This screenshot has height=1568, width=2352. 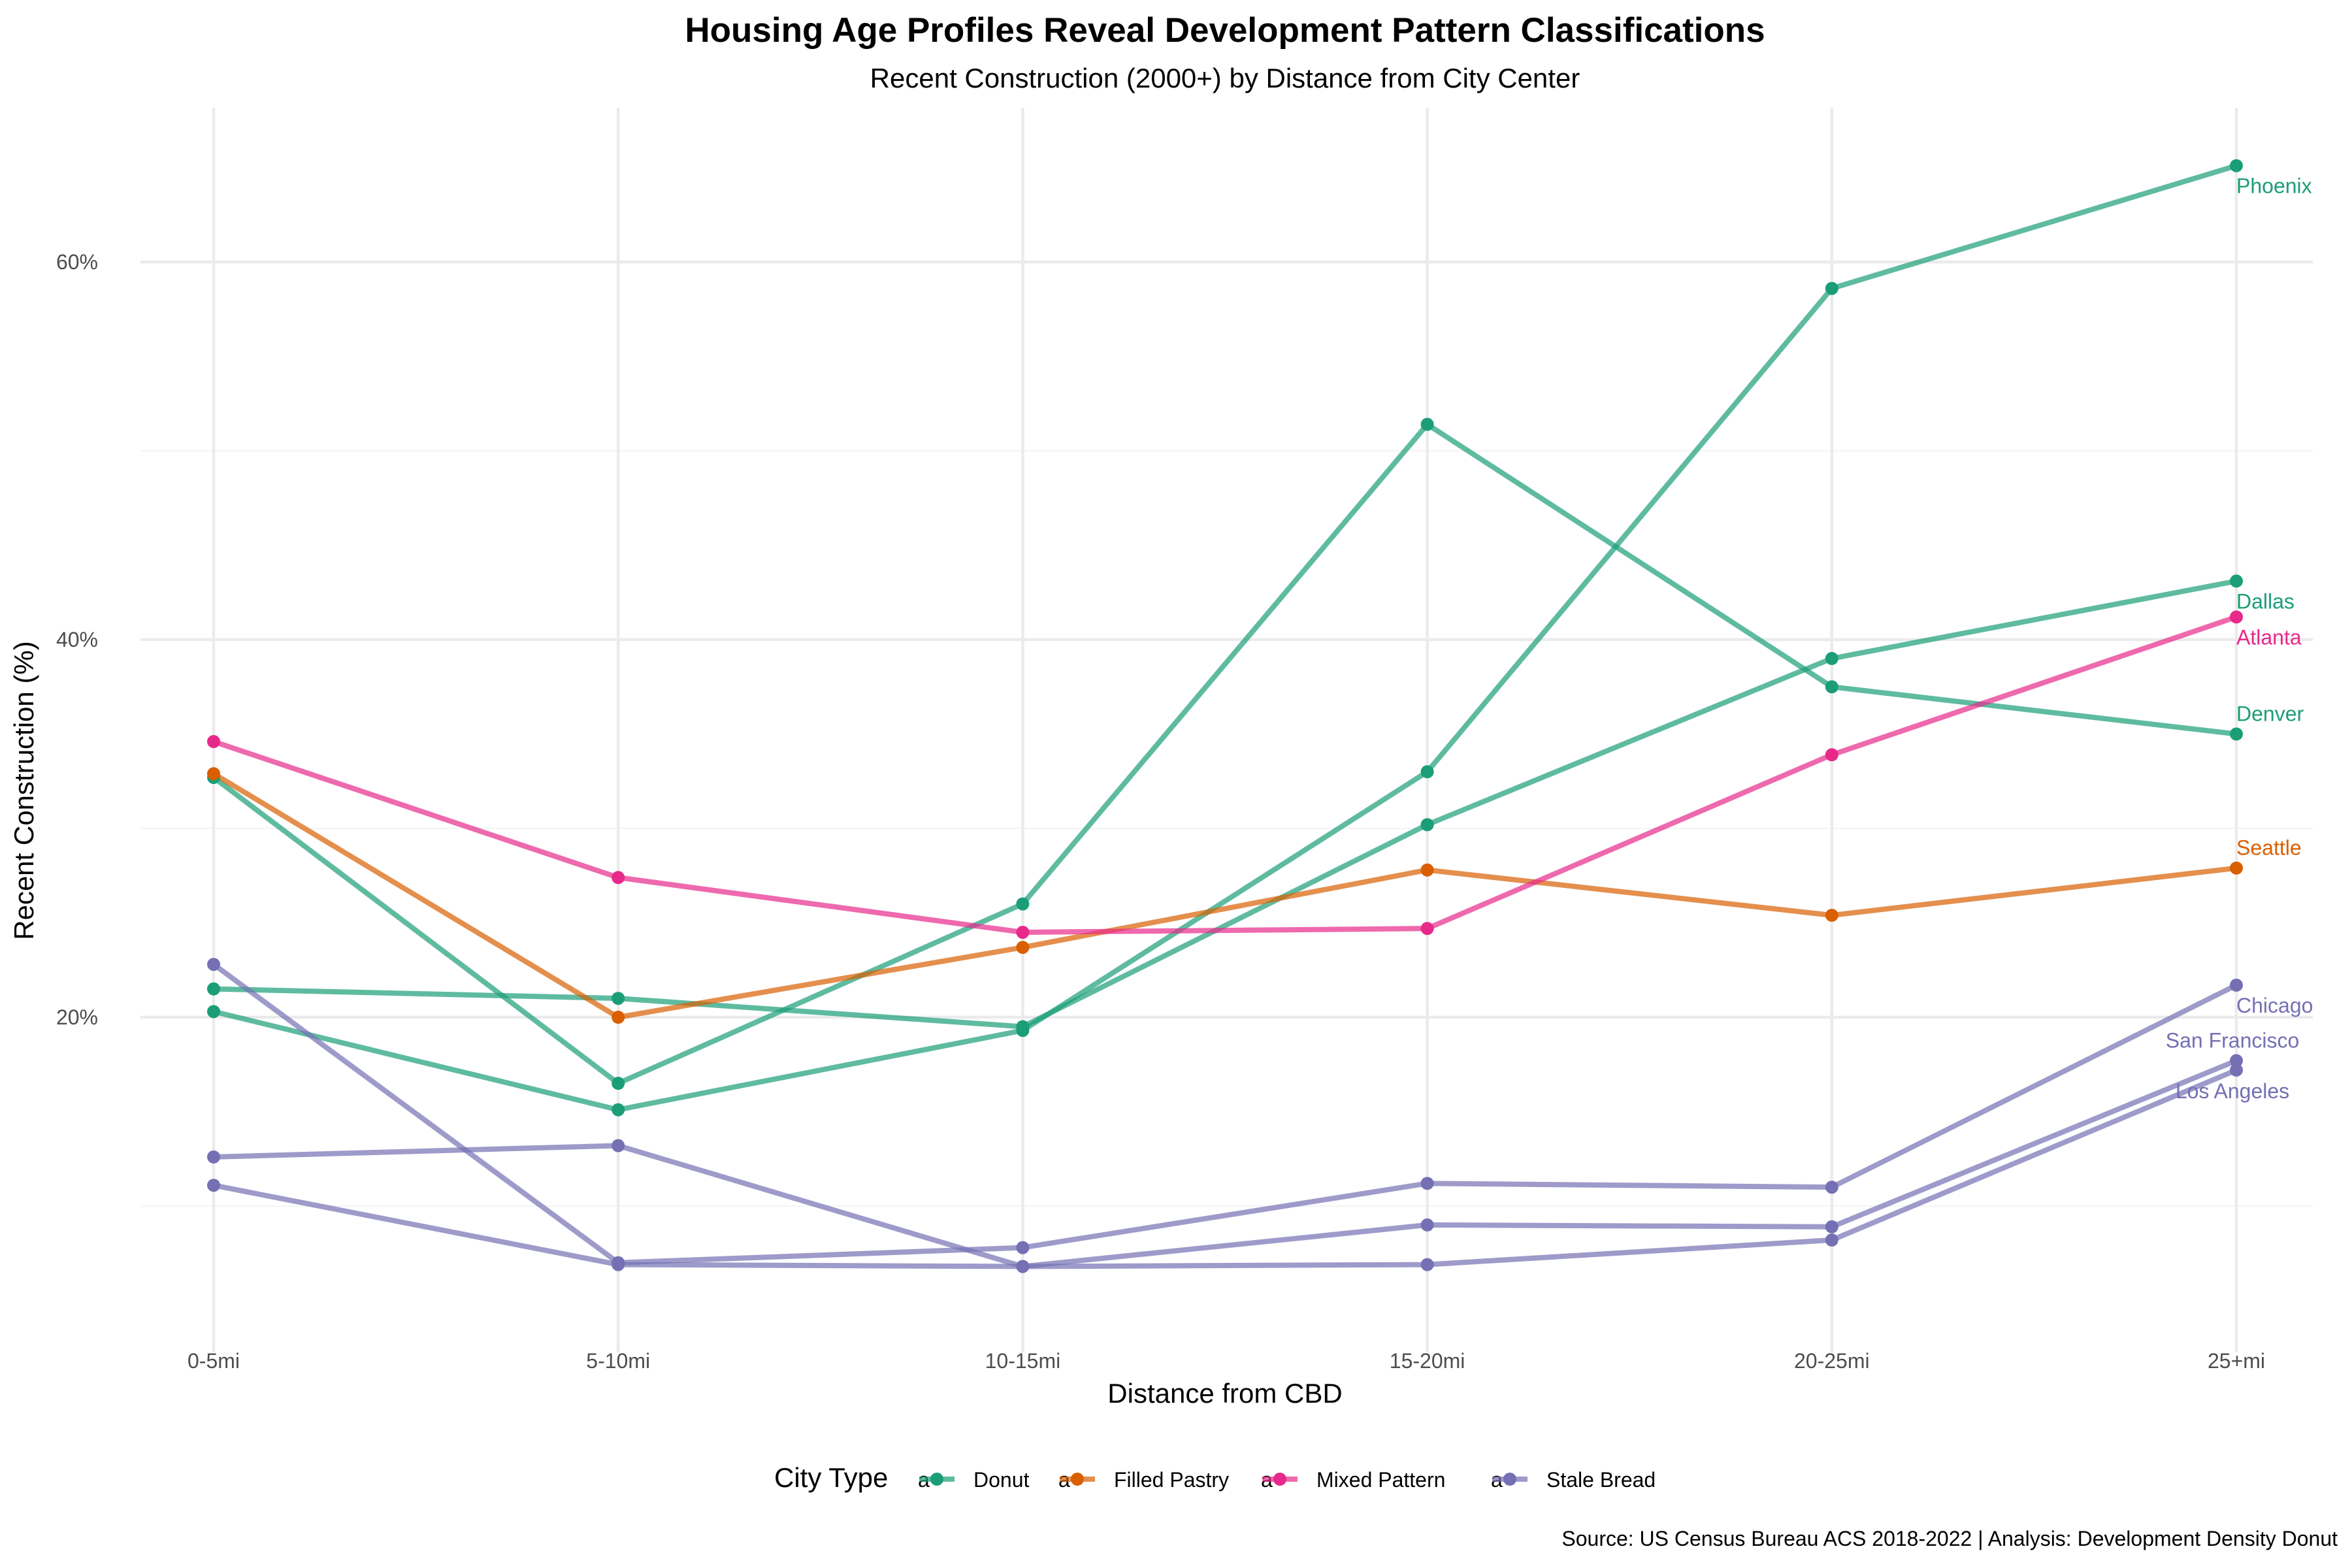 What do you see at coordinates (1225, 1168) in the screenshot?
I see `series-line-los-angeles` at bounding box center [1225, 1168].